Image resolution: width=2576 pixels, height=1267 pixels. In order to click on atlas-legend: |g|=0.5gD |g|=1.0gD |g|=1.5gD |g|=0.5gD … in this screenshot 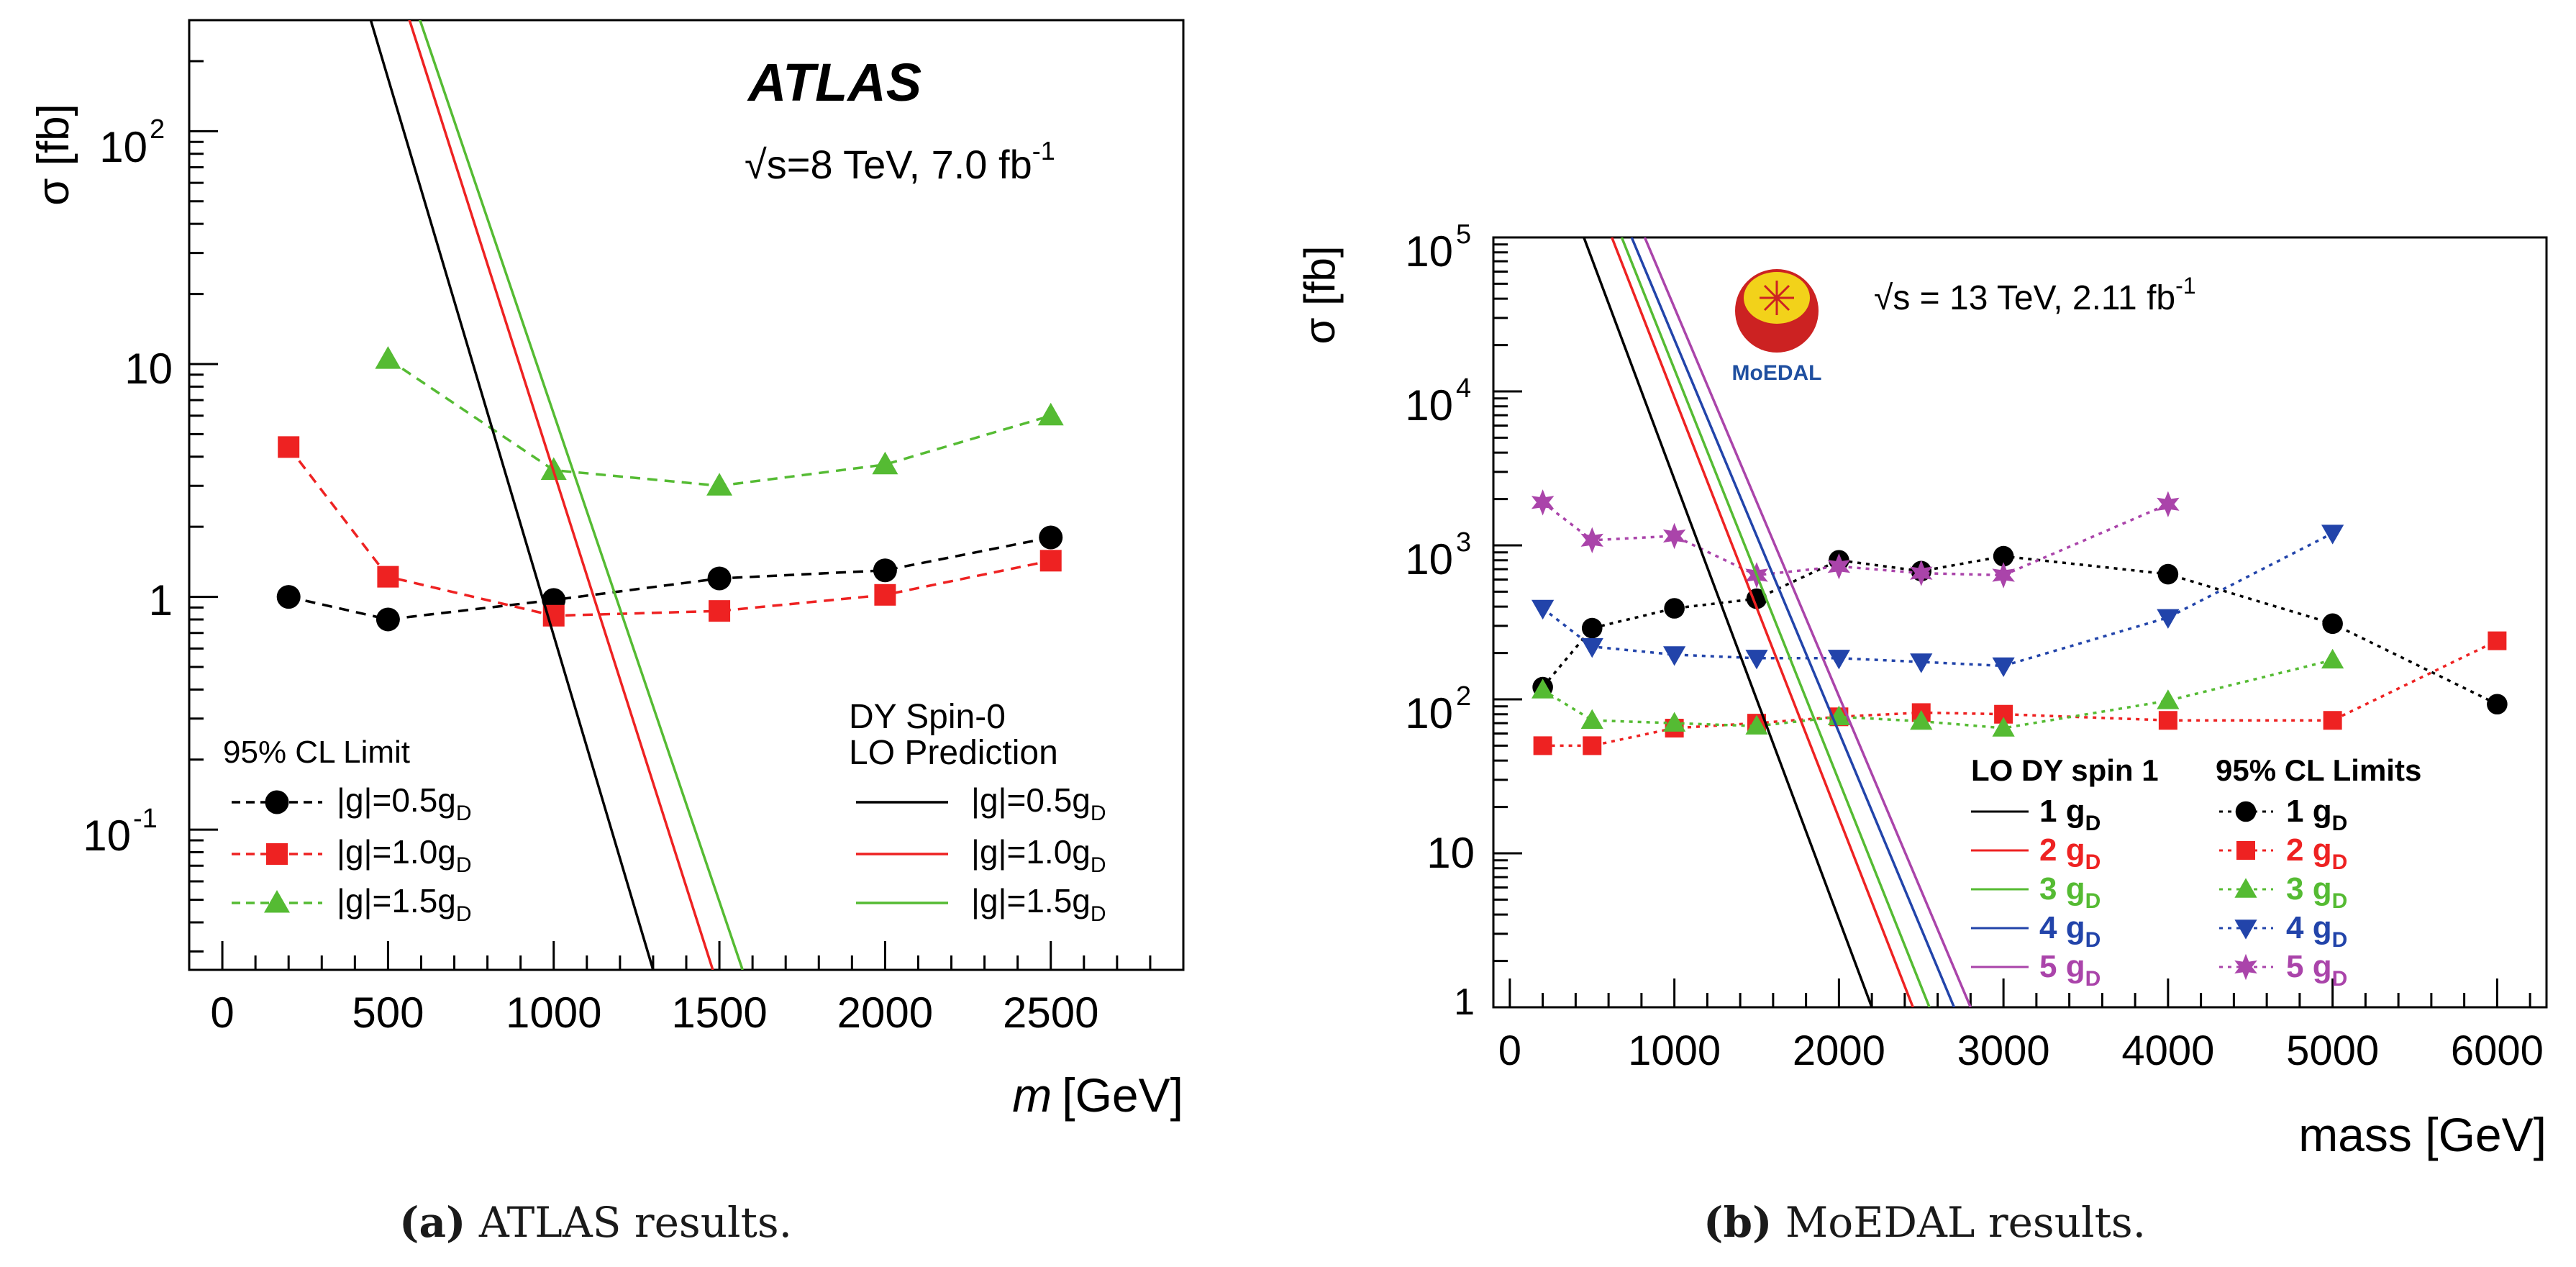, I will do `click(669, 853)`.